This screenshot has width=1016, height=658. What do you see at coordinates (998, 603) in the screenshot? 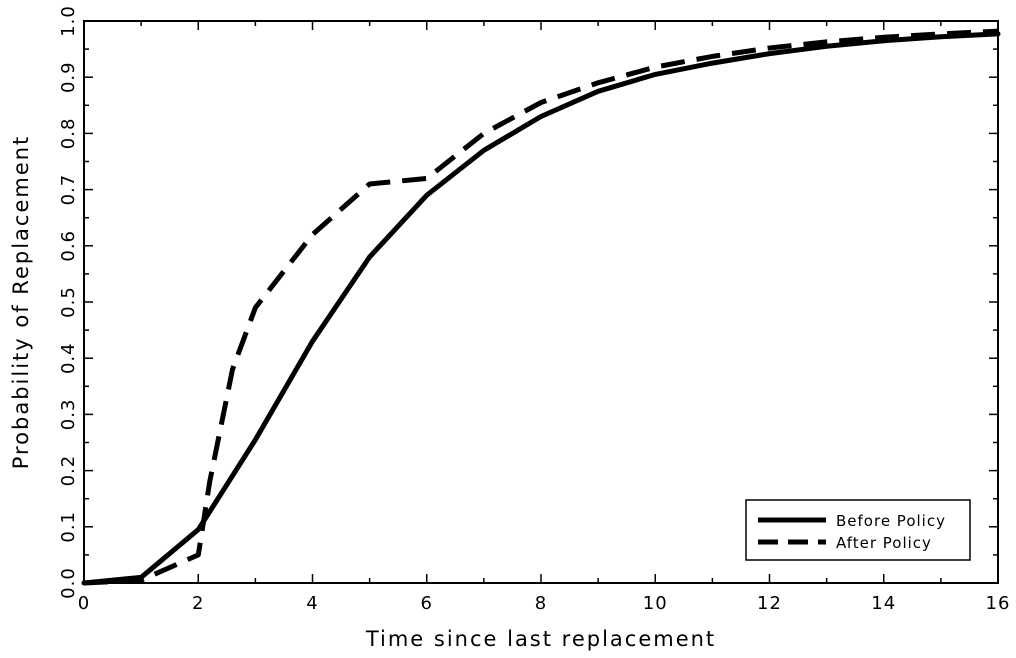
I see `x-tick-label: 16` at bounding box center [998, 603].